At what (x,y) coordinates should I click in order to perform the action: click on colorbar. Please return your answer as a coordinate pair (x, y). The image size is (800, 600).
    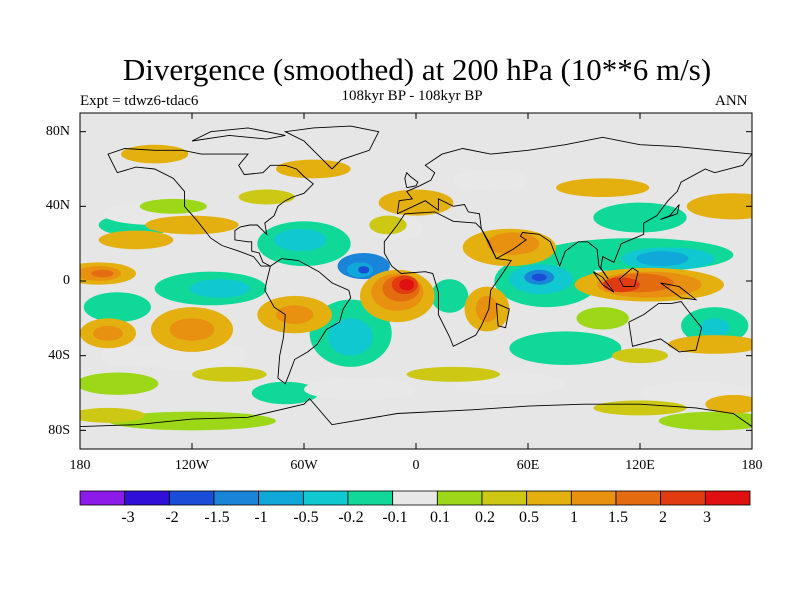
    Looking at the image, I should click on (415, 498).